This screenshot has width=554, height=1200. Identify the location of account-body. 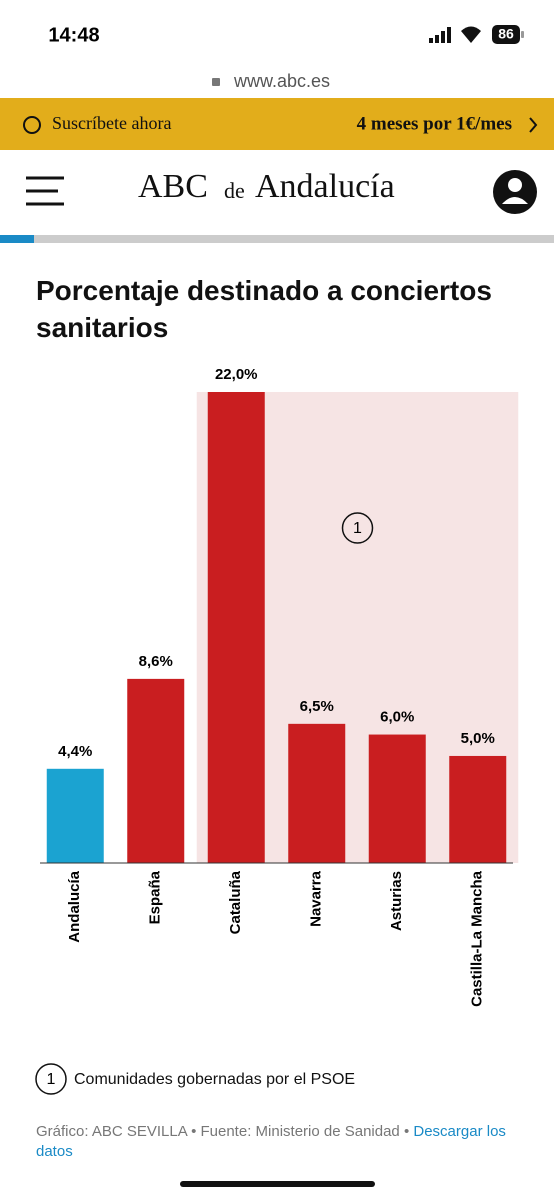
(515, 200).